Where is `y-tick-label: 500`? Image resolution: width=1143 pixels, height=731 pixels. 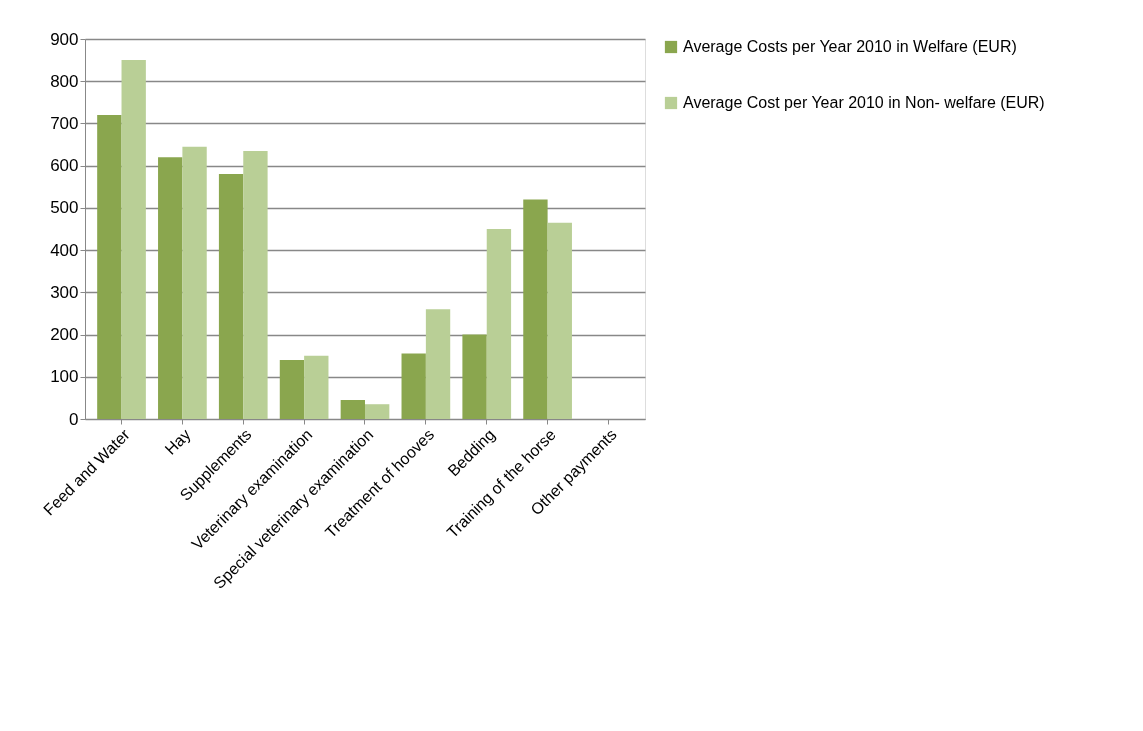 y-tick-label: 500 is located at coordinates (64, 208).